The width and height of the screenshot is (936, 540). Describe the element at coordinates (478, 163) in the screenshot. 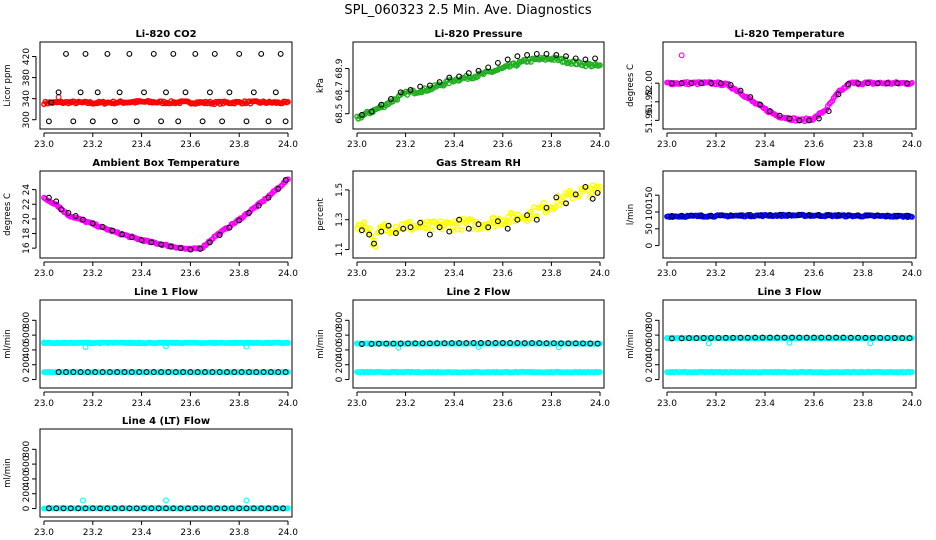

I see `panel-title: Gas Stream RH` at that location.